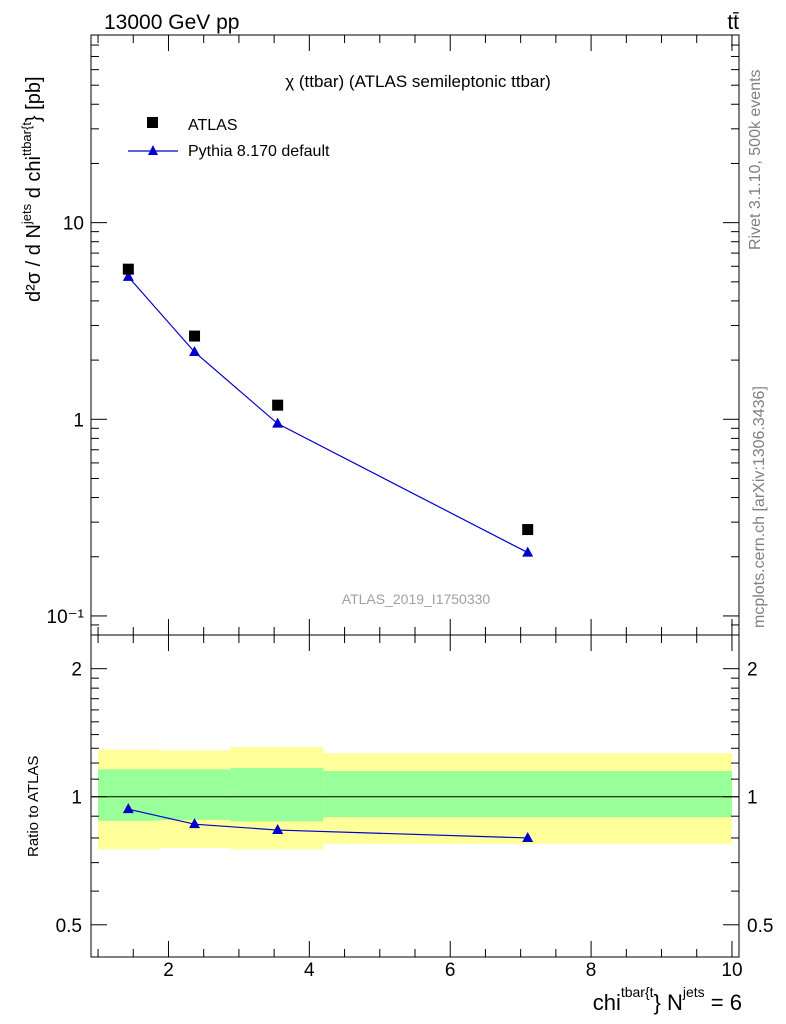 The height and width of the screenshot is (1024, 786). Describe the element at coordinates (723, 1002) in the screenshot. I see `xlabel-suffix: = 6` at that location.